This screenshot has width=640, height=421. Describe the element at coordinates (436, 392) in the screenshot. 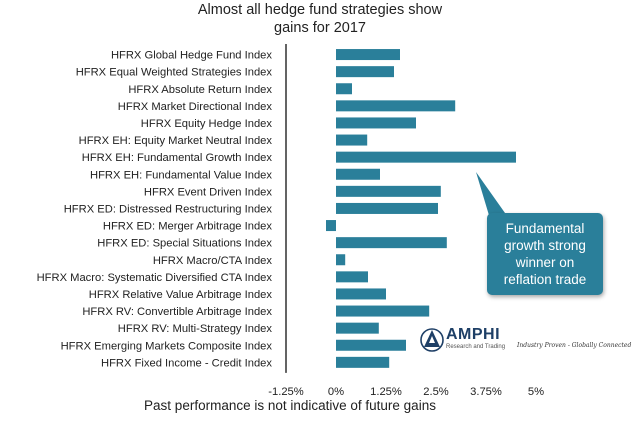

I see `x-tick-label: 2.5%` at that location.